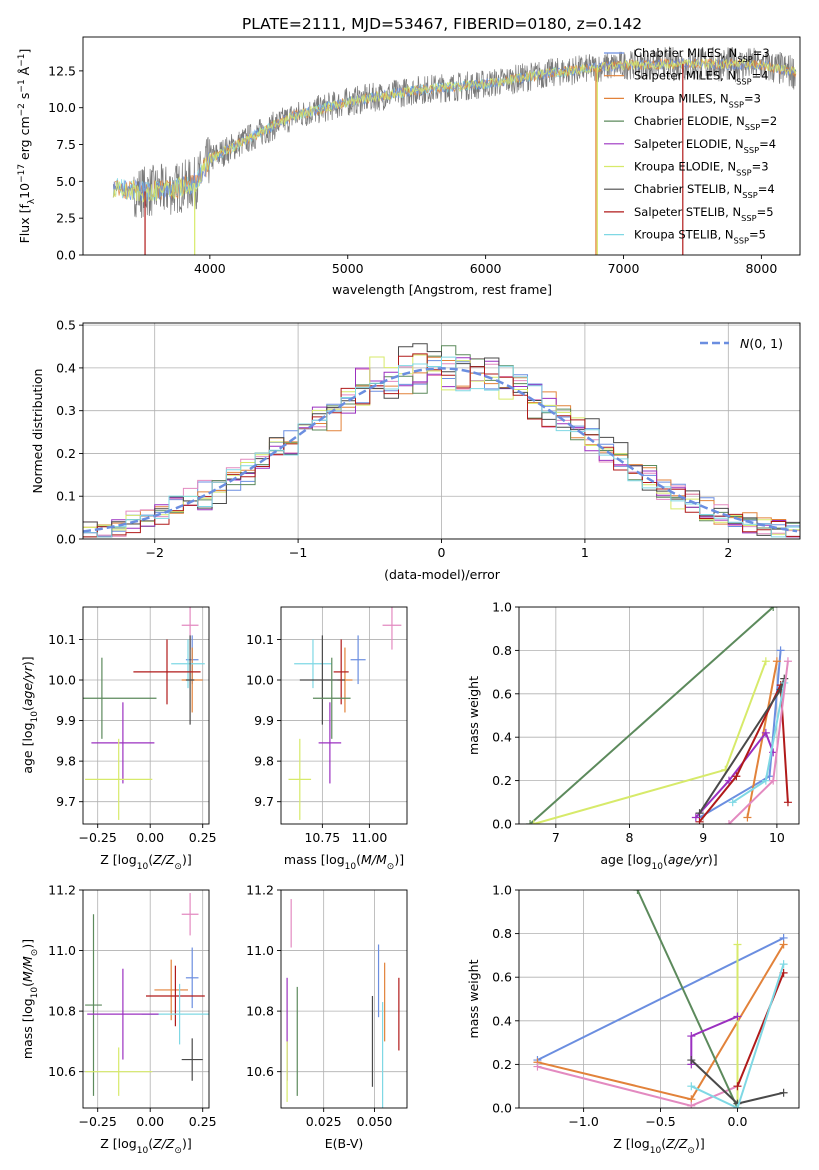 The width and height of the screenshot is (819, 1170). Describe the element at coordinates (624, 268) in the screenshot. I see `x-tick-label: 7000` at that location.